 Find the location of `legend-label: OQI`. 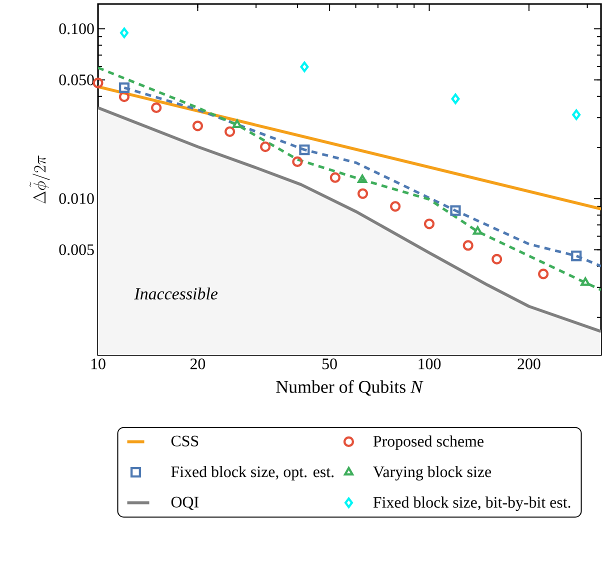

legend-label: OQI is located at coordinates (185, 503).